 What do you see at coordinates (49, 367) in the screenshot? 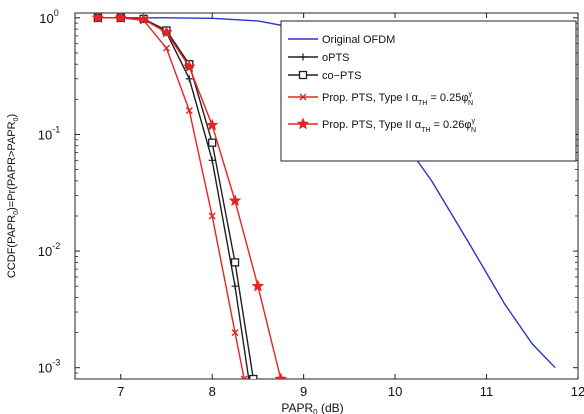
I see `y-tick-label: 10⁻³` at bounding box center [49, 367].